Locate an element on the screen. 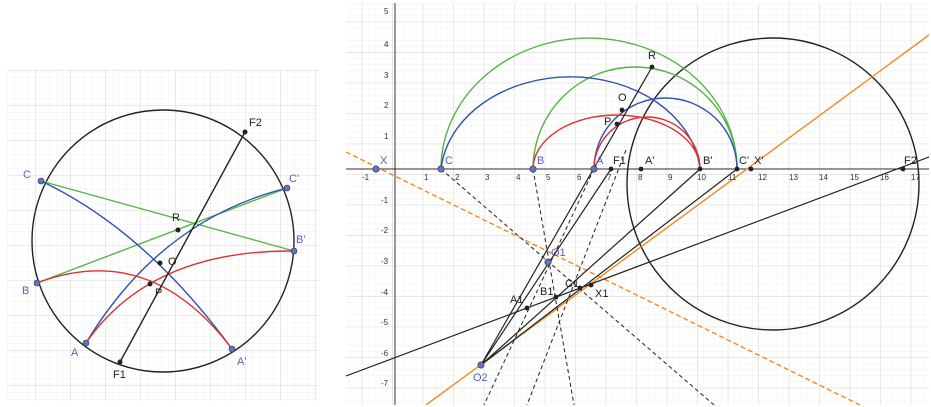 Image resolution: width=931 pixels, height=407 pixels. right-point-o is located at coordinates (622, 110).